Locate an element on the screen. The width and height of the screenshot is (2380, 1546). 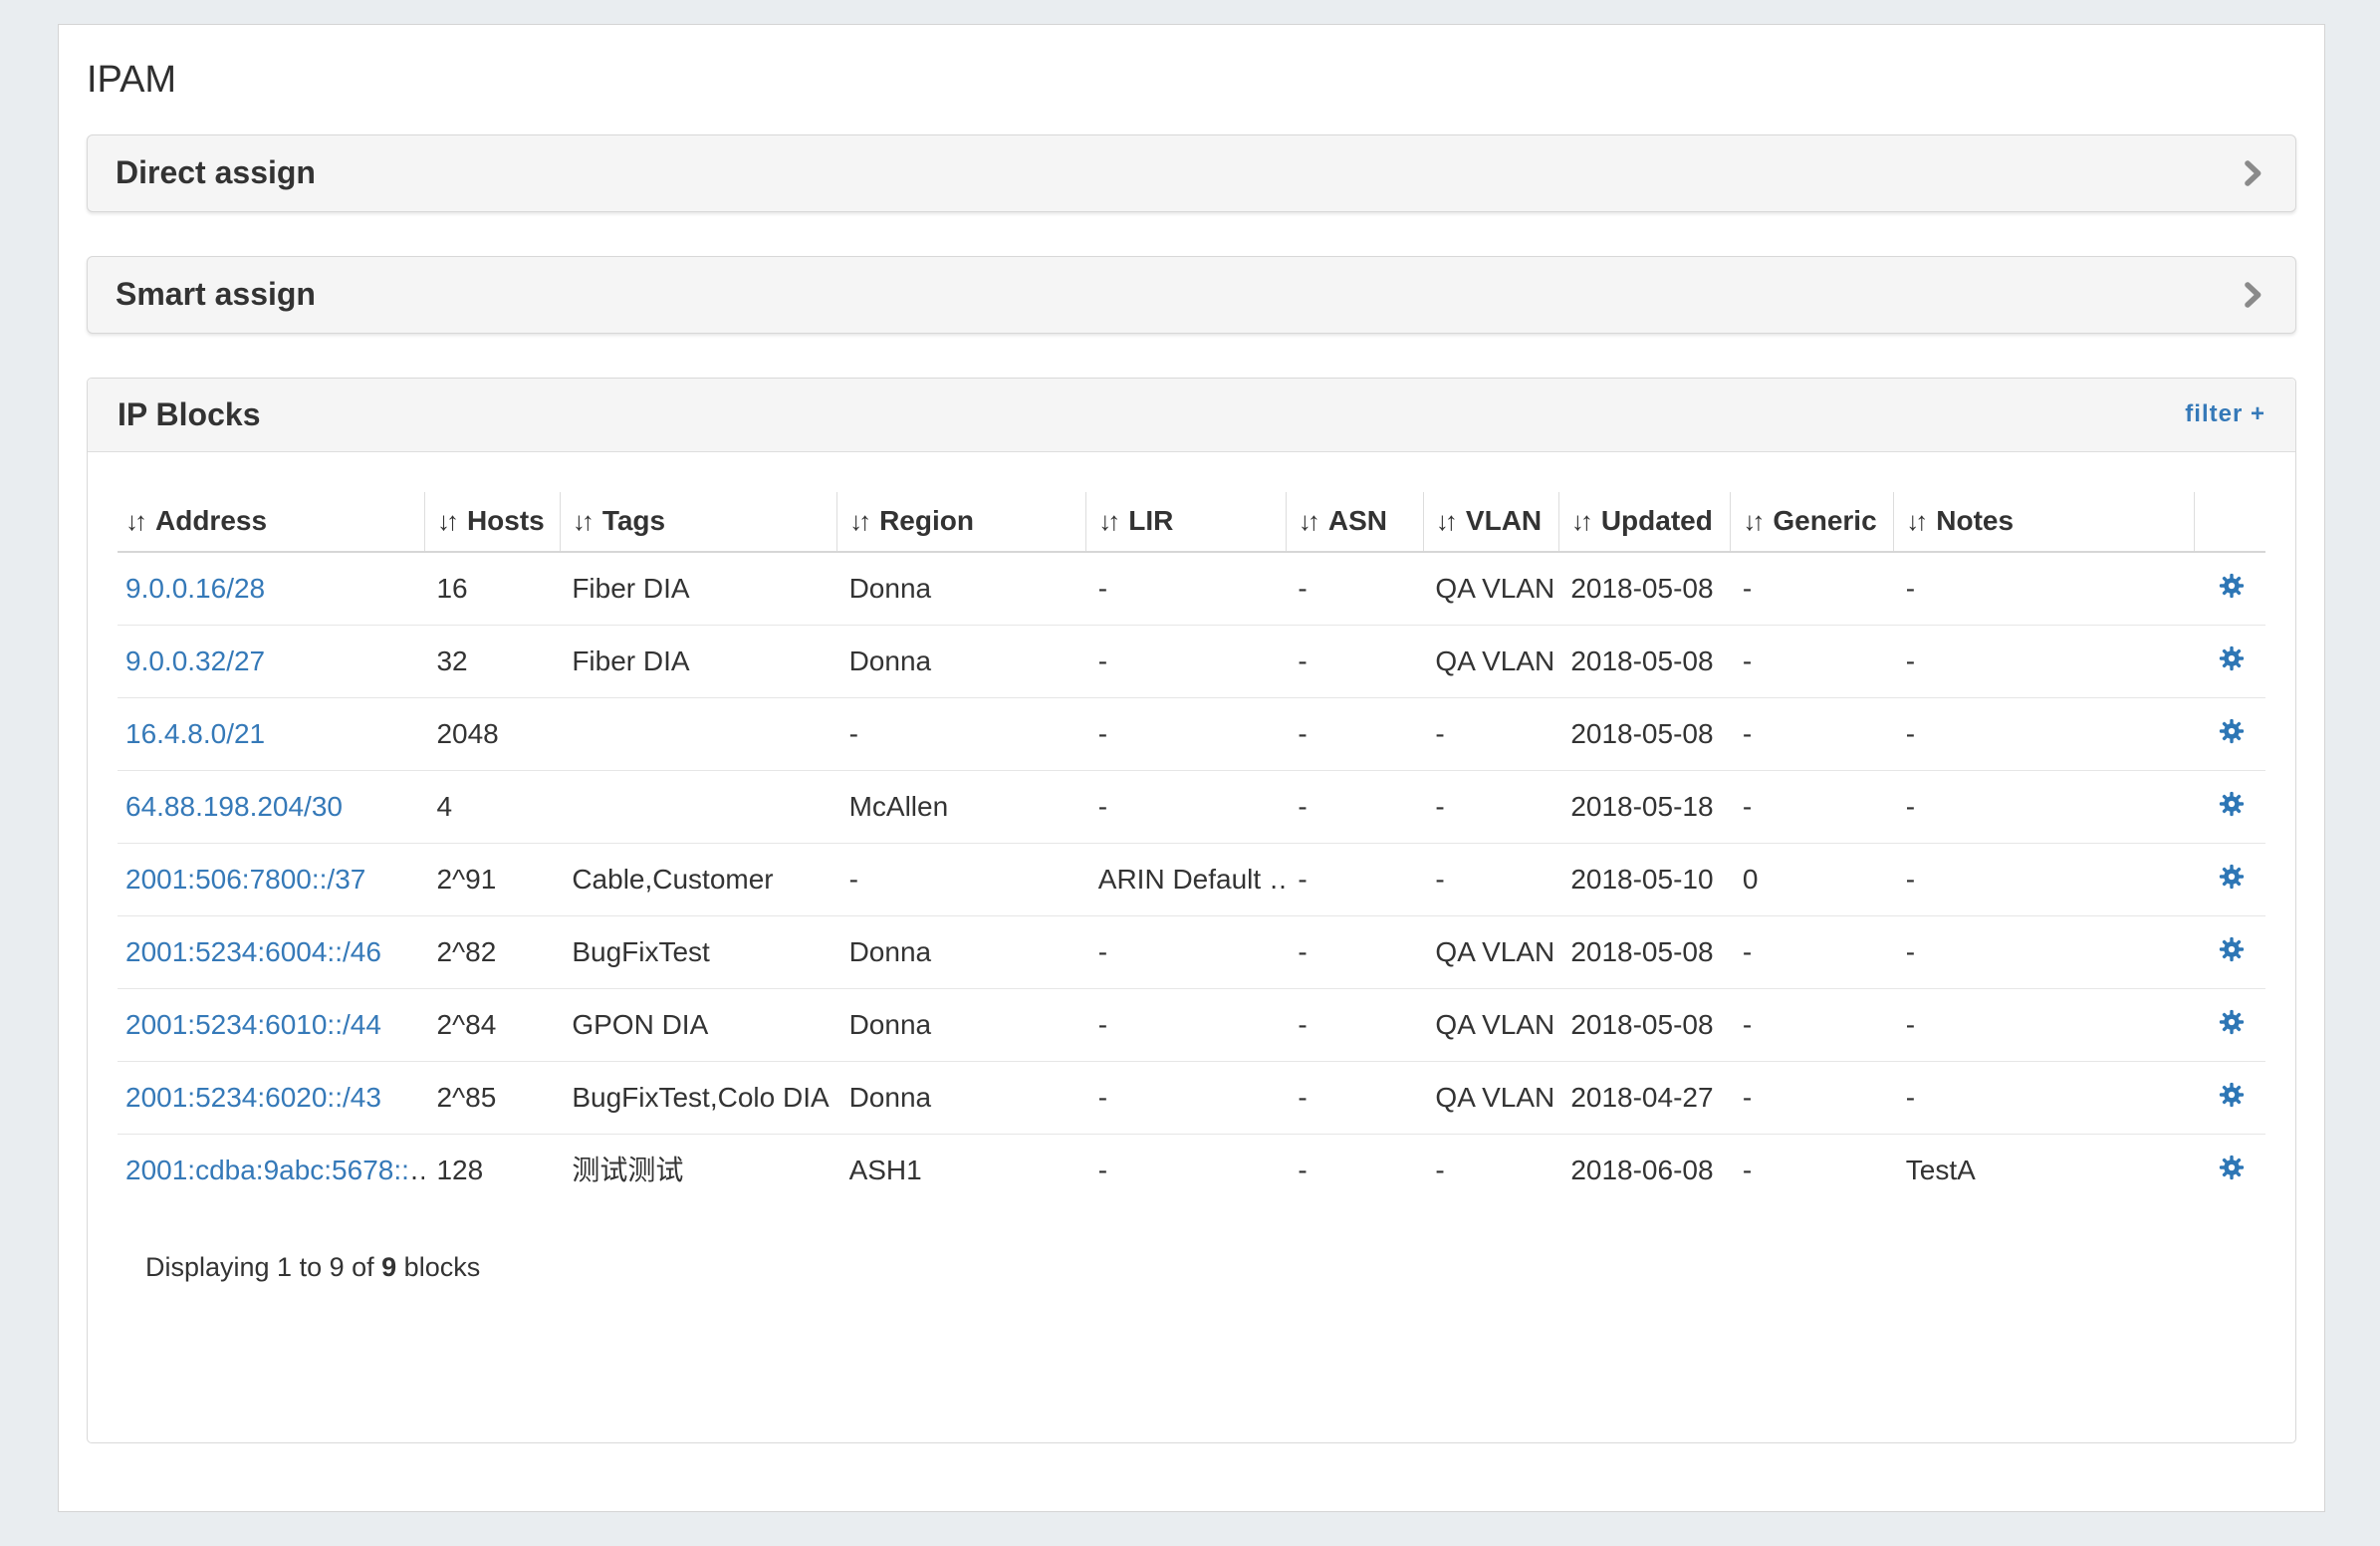
cell-address: 2001:5234:6020::/43 is located at coordinates (272, 1097).